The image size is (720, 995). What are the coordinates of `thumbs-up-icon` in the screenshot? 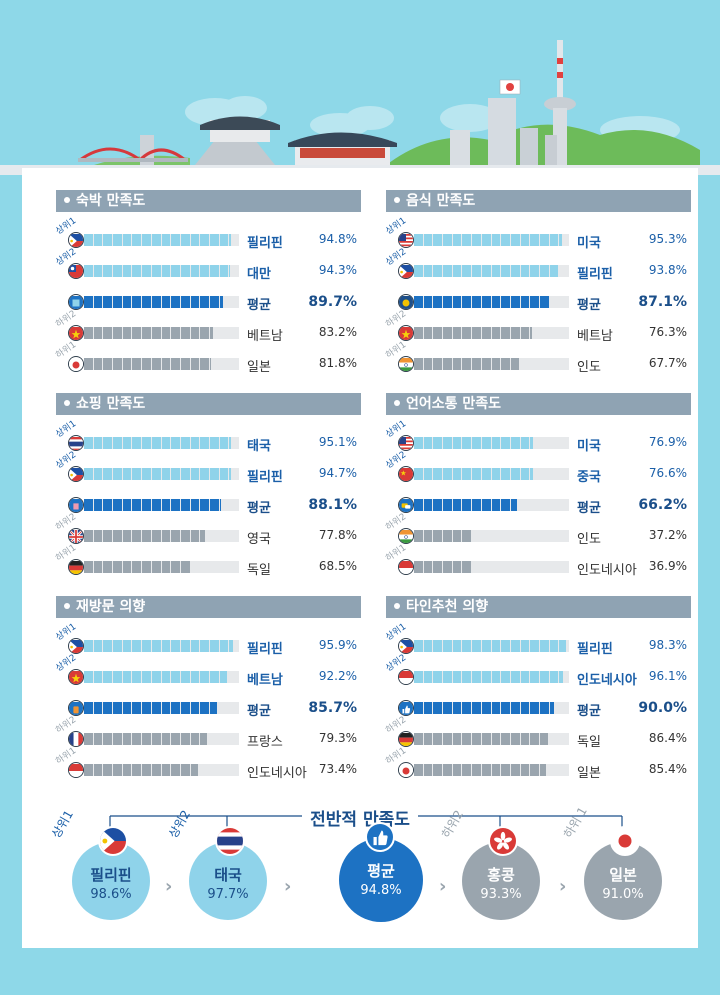 It's located at (380, 837).